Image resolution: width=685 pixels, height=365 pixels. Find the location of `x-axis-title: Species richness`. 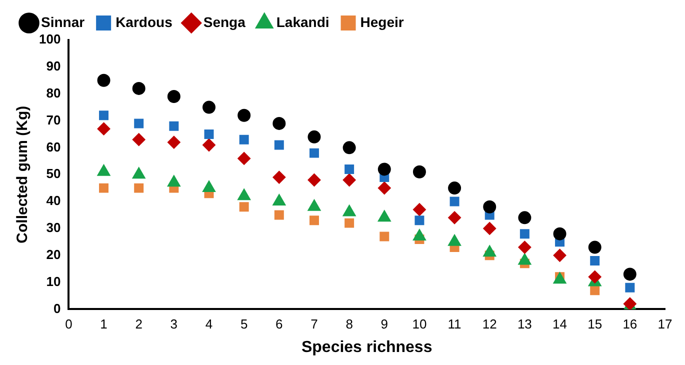

x-axis-title: Species richness is located at coordinates (366, 347).